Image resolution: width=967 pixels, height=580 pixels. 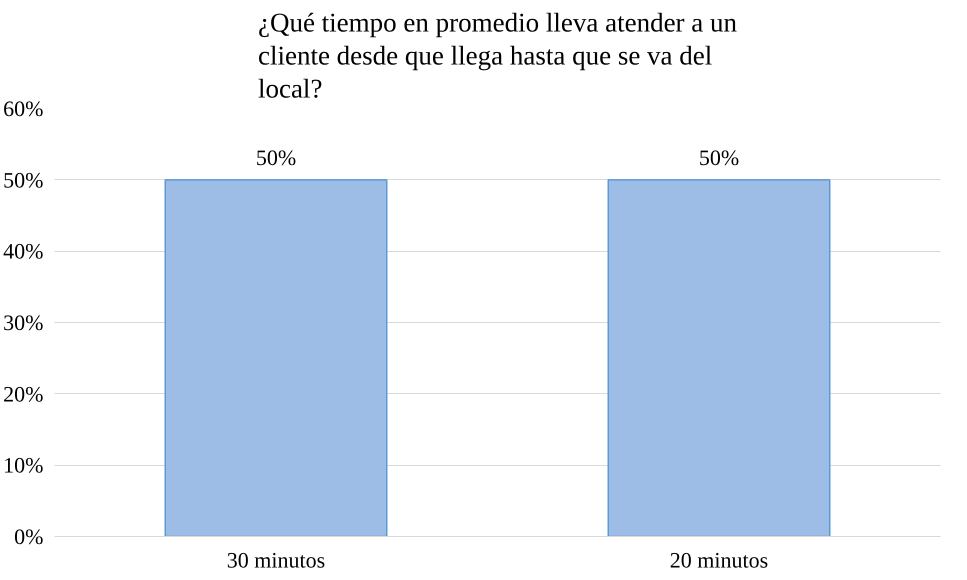 I want to click on chart-title: ¿Qué tiempo en promedio lleva atender a un cliente desde que llega hasta que se va del local?, so click(x=498, y=56).